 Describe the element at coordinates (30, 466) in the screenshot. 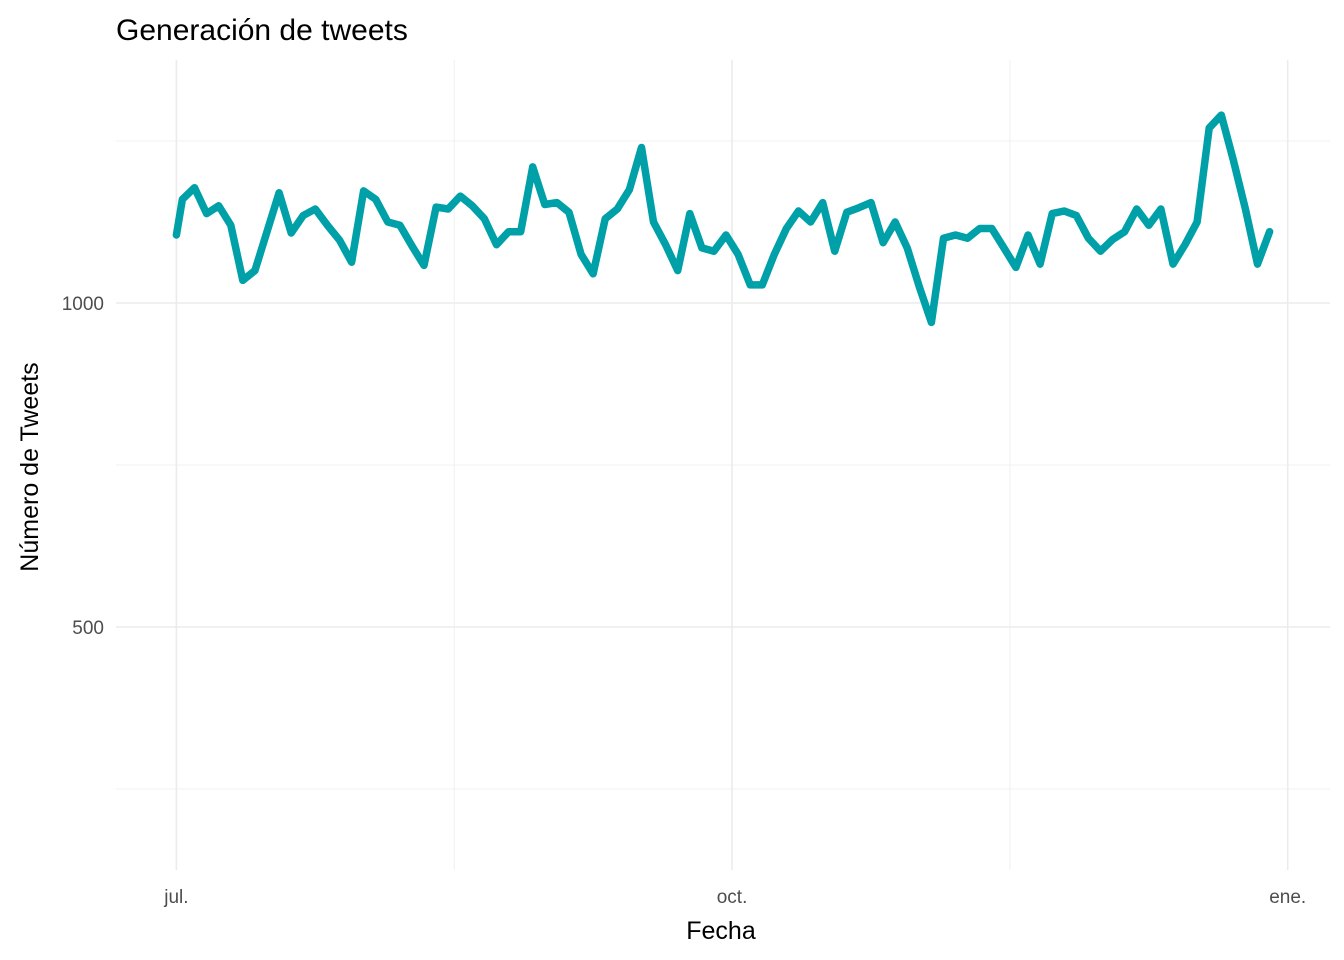

I see `y-axis-label: Número de Tweets` at that location.